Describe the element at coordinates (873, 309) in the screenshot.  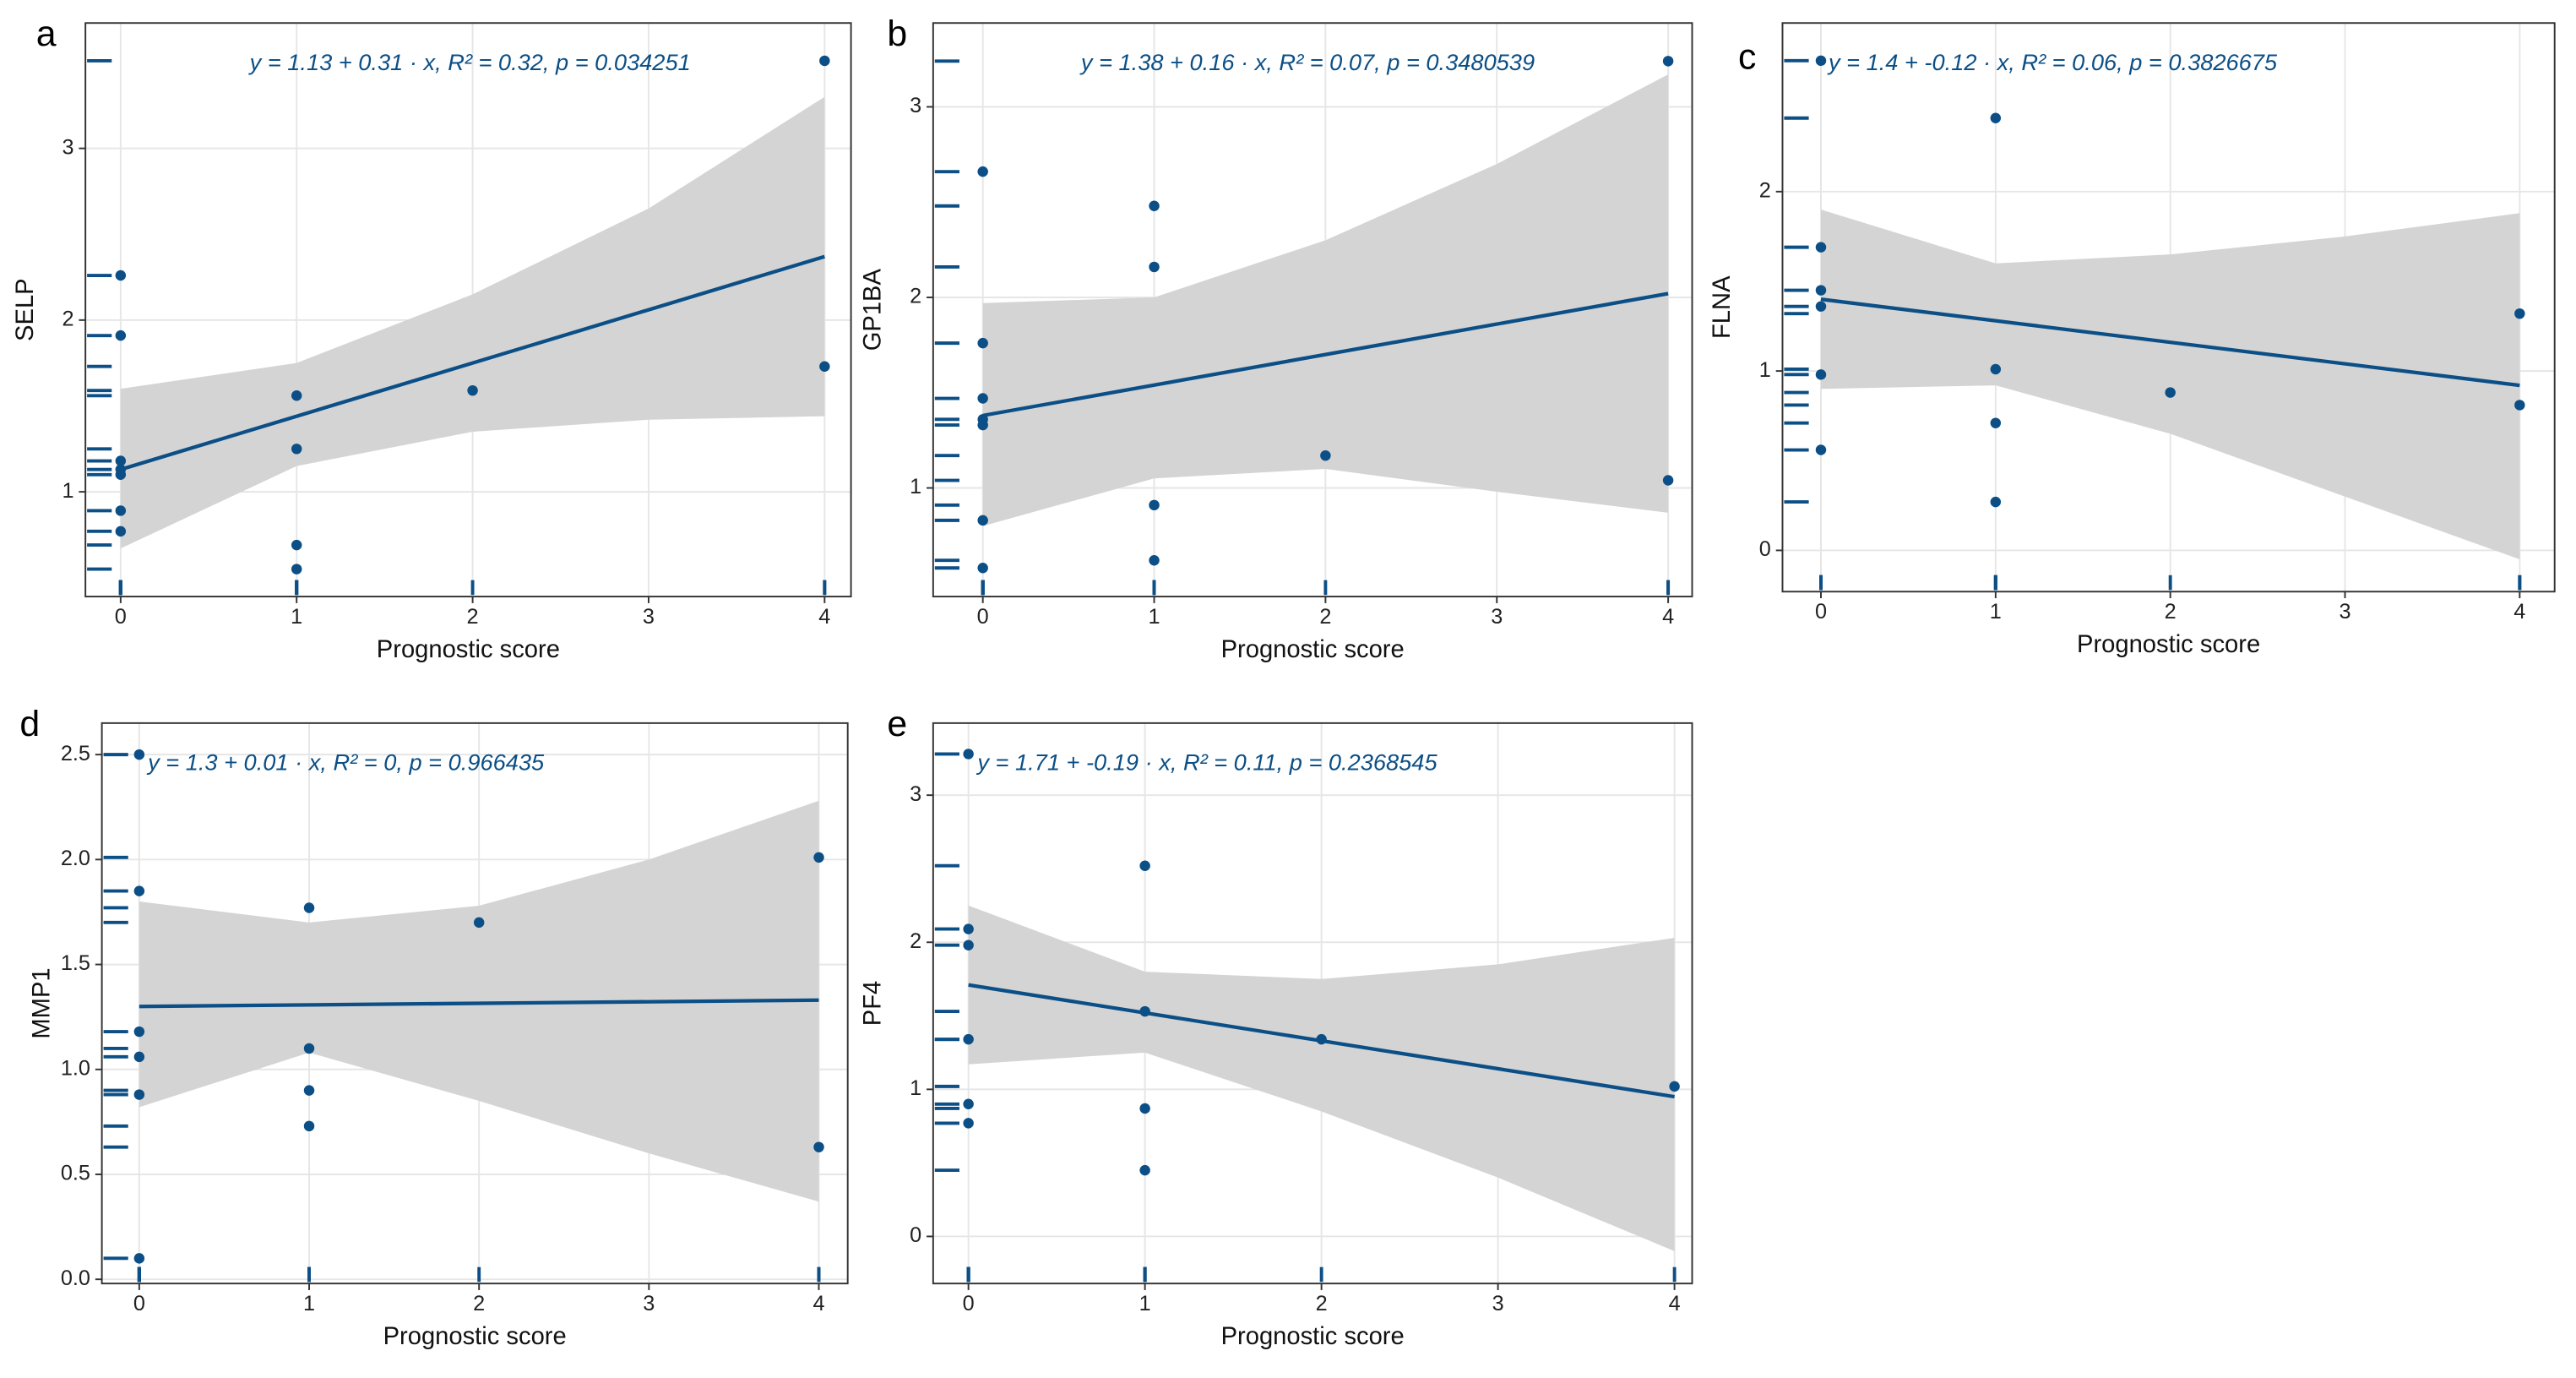
I see `y-axis-label: GP1BA` at that location.